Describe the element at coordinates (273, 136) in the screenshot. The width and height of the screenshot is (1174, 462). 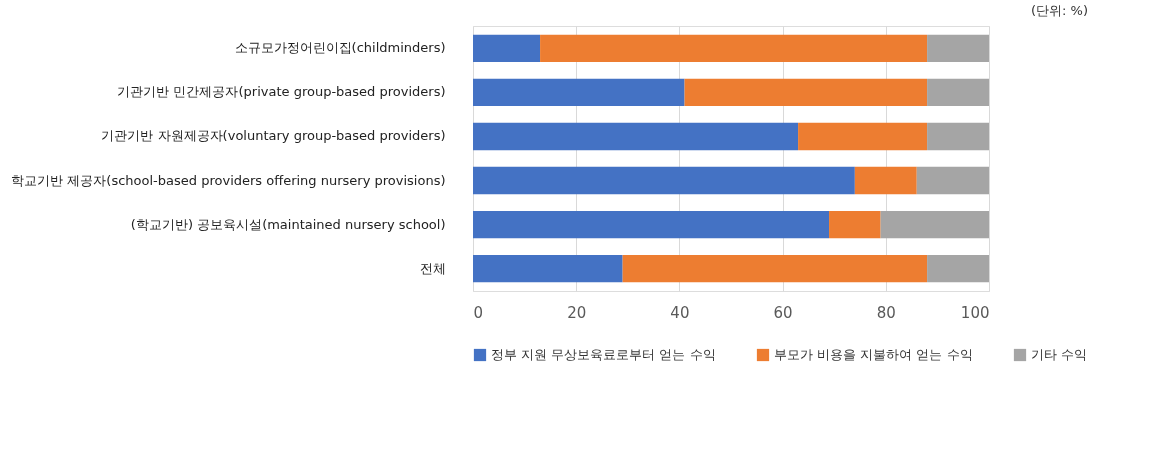
I see `y-tick-label: 기관기반 자원제공자(voluntary group-based providers)` at that location.